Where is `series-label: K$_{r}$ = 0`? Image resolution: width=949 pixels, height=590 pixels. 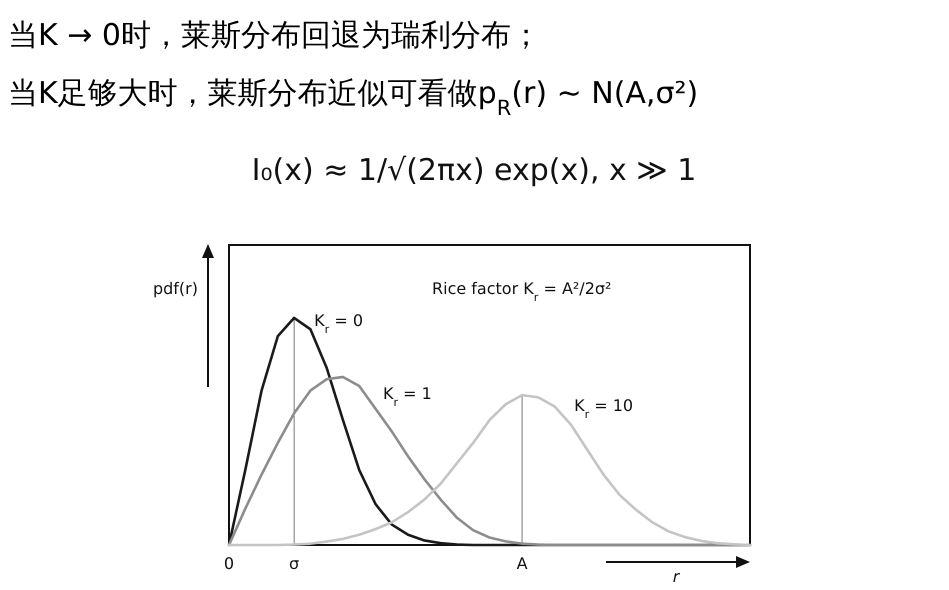 series-label: K$_{r}$ = 0 is located at coordinates (338, 323).